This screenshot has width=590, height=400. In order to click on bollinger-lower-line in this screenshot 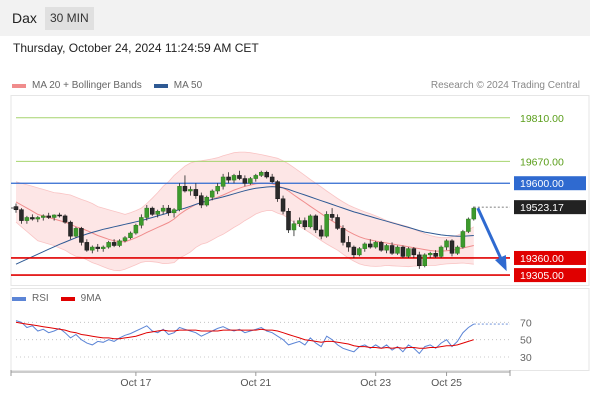, I will do `click(244, 241)`.